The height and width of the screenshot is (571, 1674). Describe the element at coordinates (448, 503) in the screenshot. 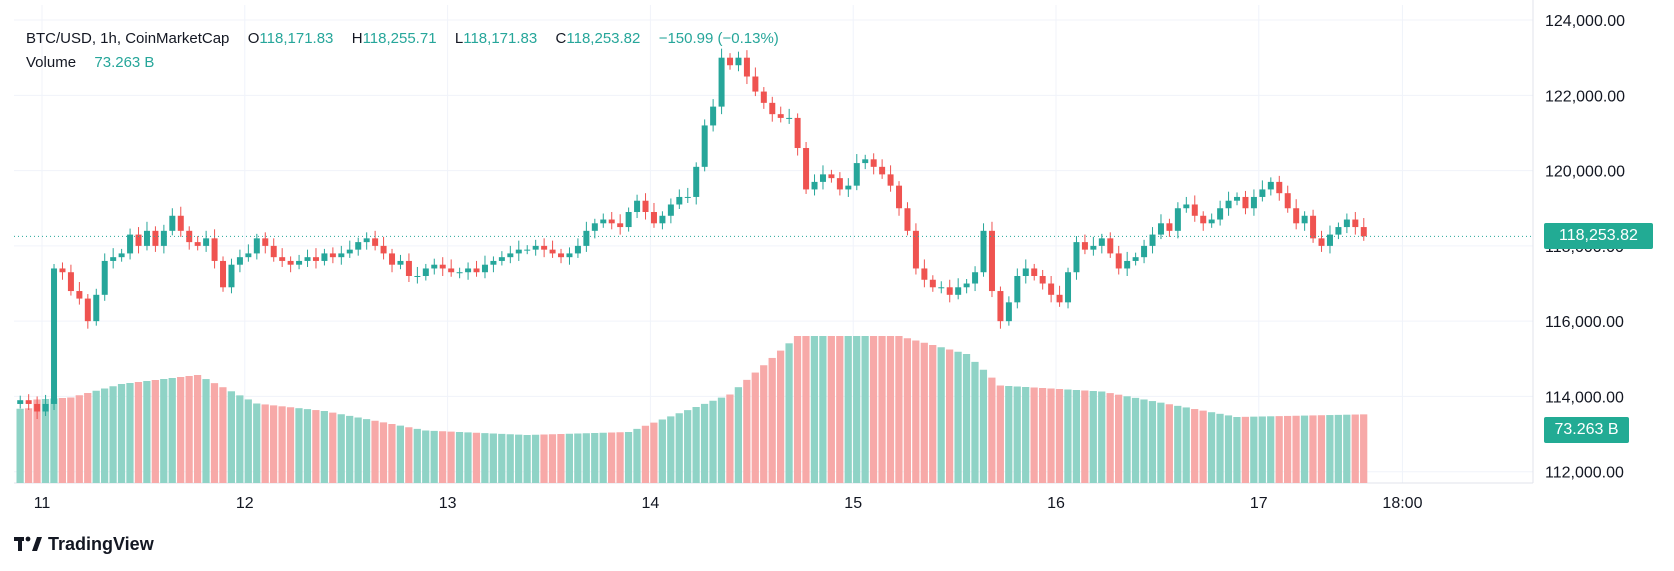

I see `time-tick-label: 13` at that location.